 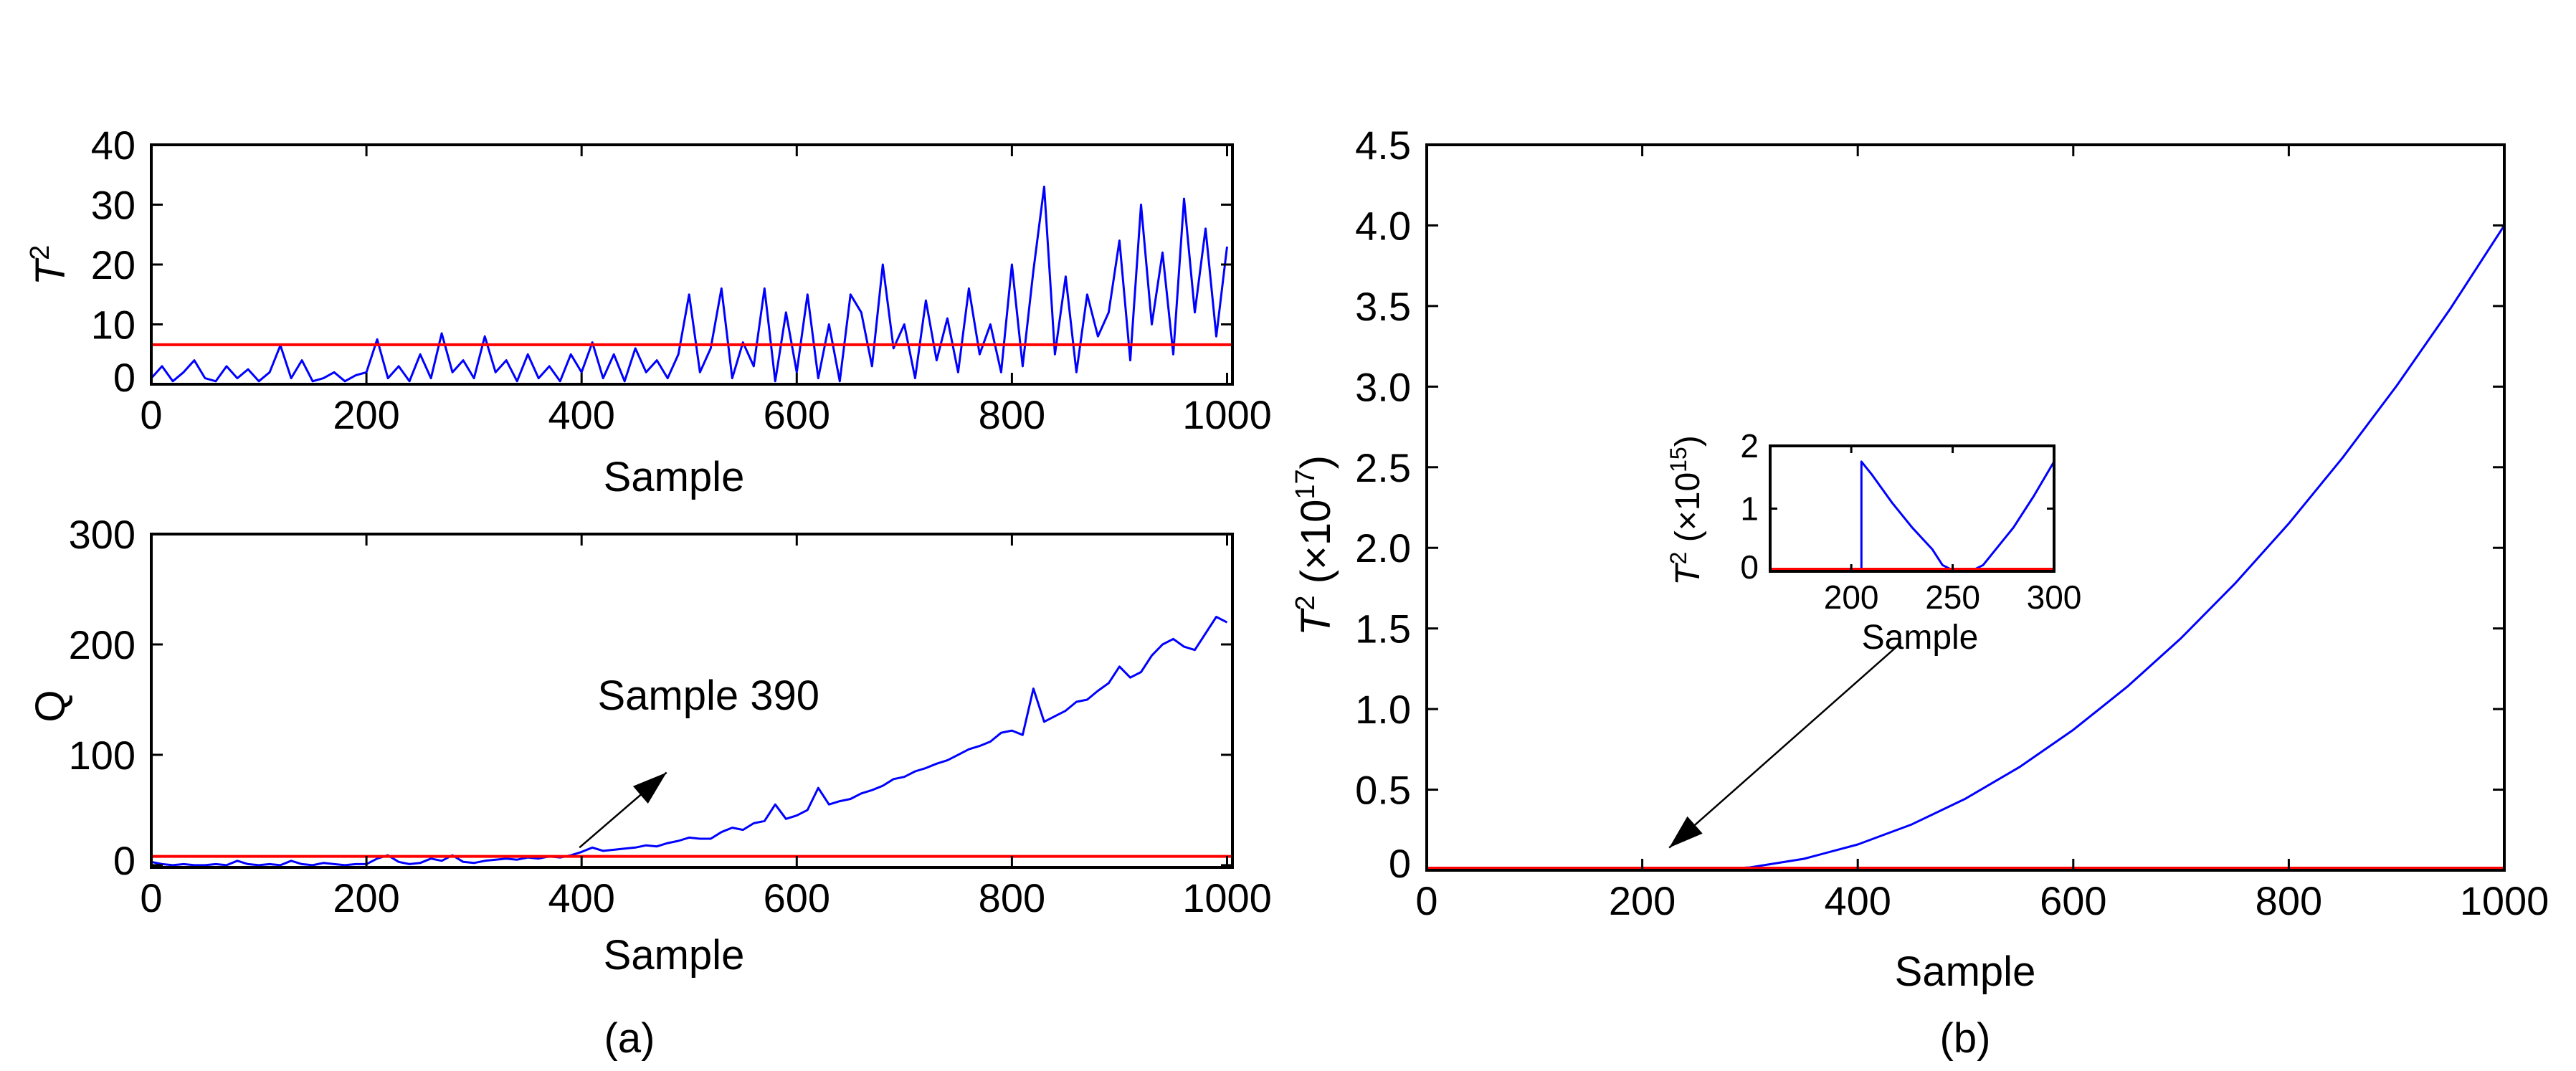 I want to click on y-axis-unit-exp: 17, so click(x=1306, y=484).